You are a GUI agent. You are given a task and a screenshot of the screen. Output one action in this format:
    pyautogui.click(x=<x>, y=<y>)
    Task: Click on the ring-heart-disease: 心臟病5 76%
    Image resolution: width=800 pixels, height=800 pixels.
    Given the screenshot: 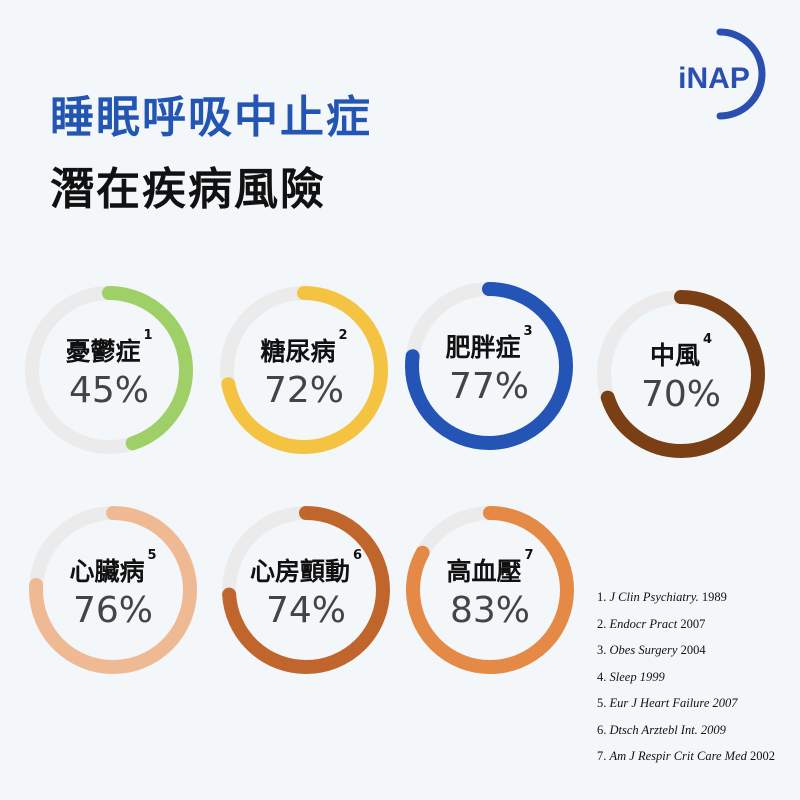 What is the action you would take?
    pyautogui.click(x=113, y=590)
    